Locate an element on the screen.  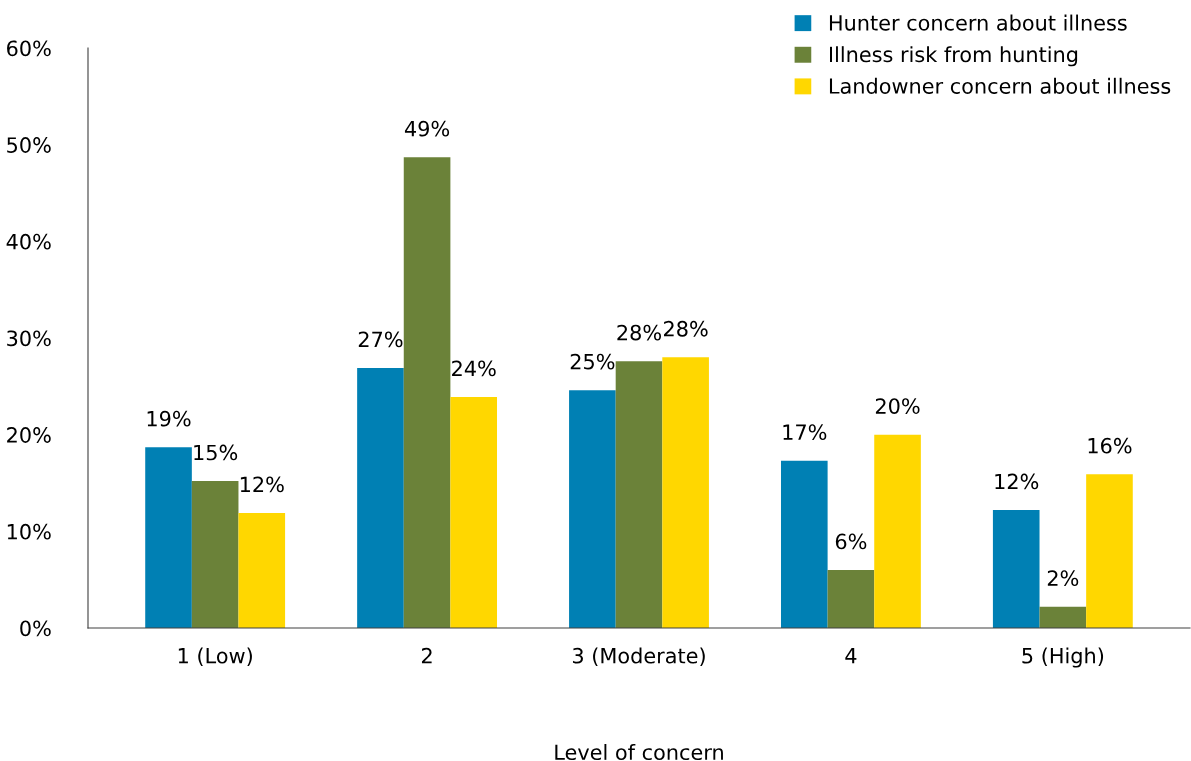
data-label: 16% is located at coordinates (1110, 445).